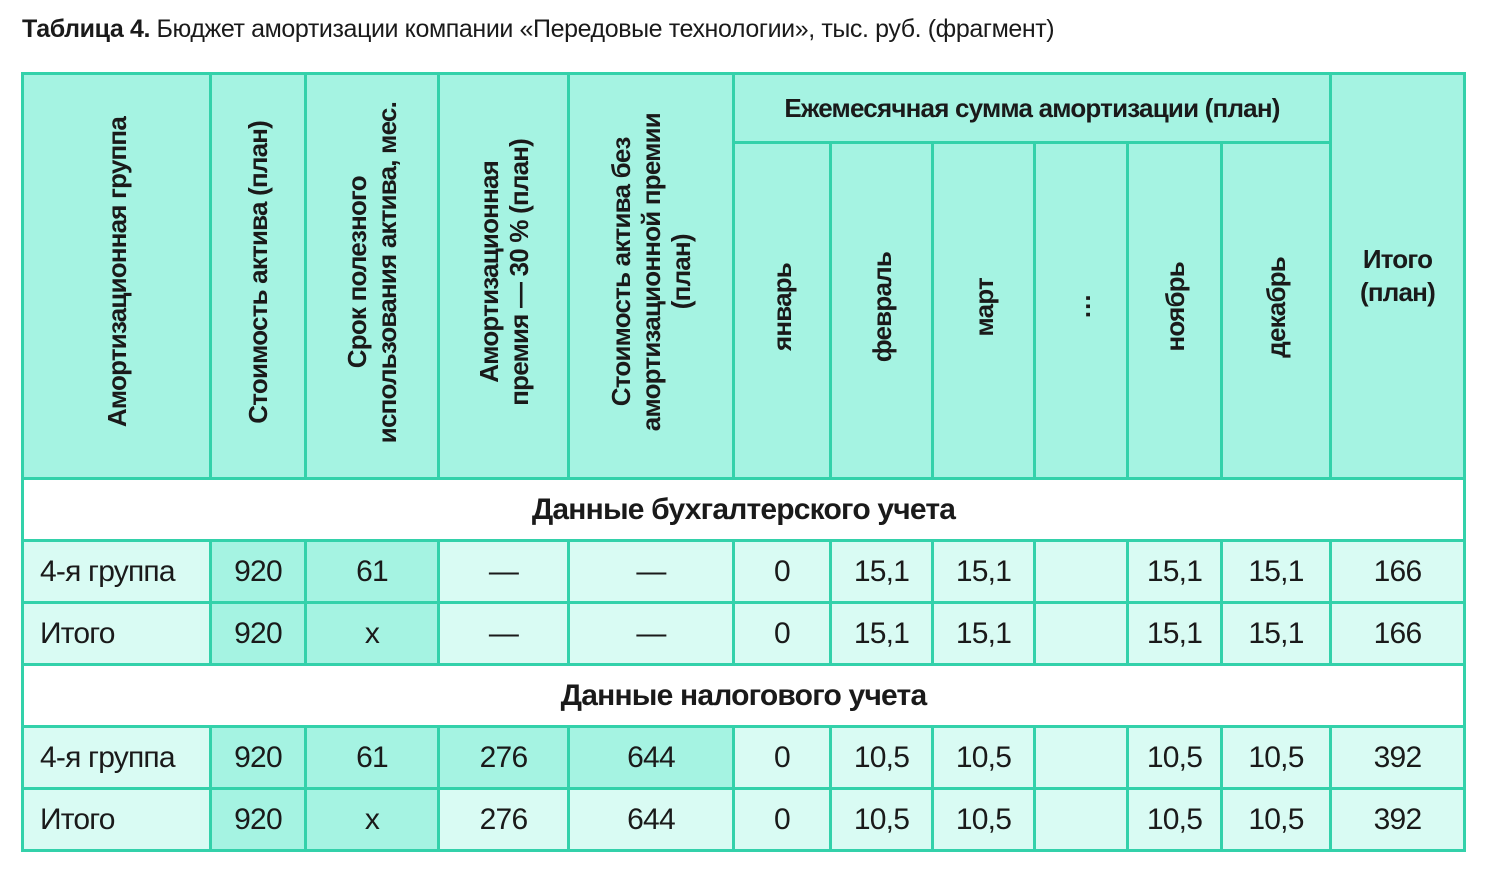  I want to click on header-cost: Стоимость актива (план), so click(258, 276).